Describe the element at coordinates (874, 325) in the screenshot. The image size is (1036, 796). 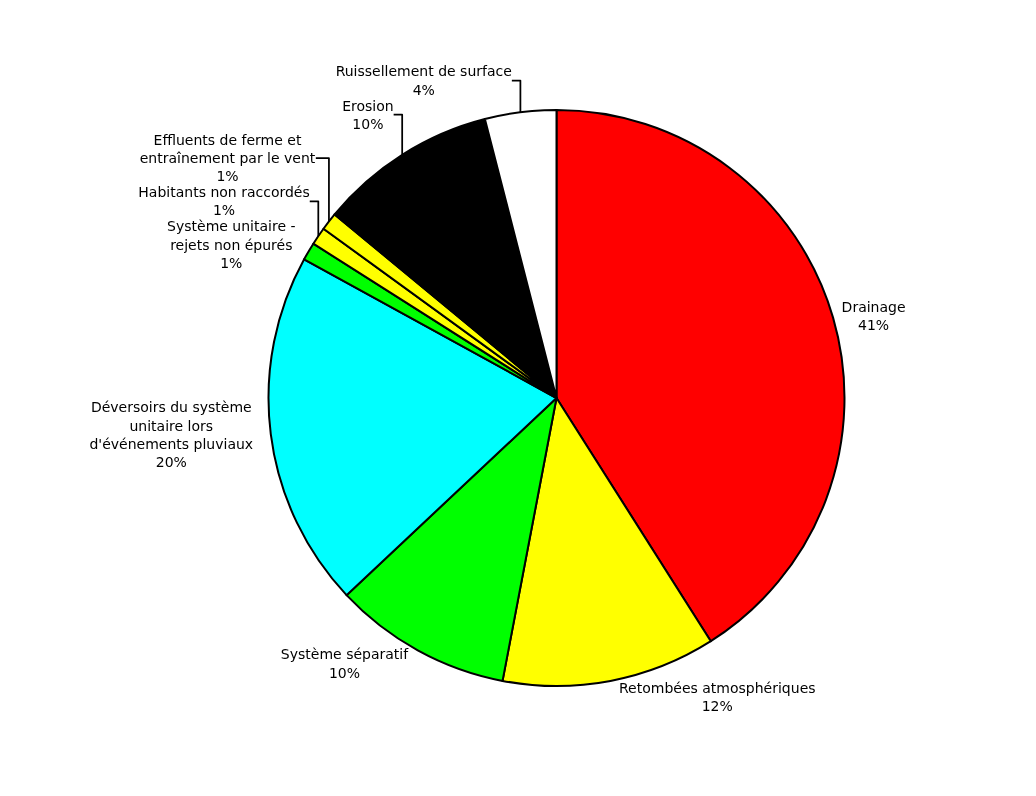
I see `data-label: 41%` at that location.